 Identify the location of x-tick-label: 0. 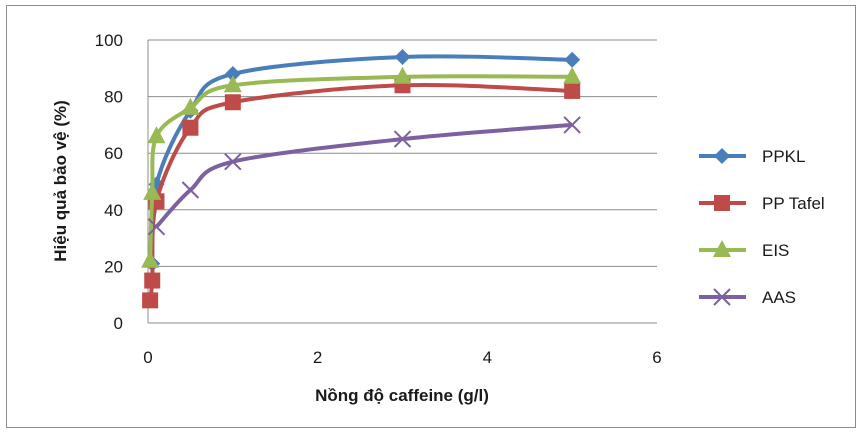
(147, 357).